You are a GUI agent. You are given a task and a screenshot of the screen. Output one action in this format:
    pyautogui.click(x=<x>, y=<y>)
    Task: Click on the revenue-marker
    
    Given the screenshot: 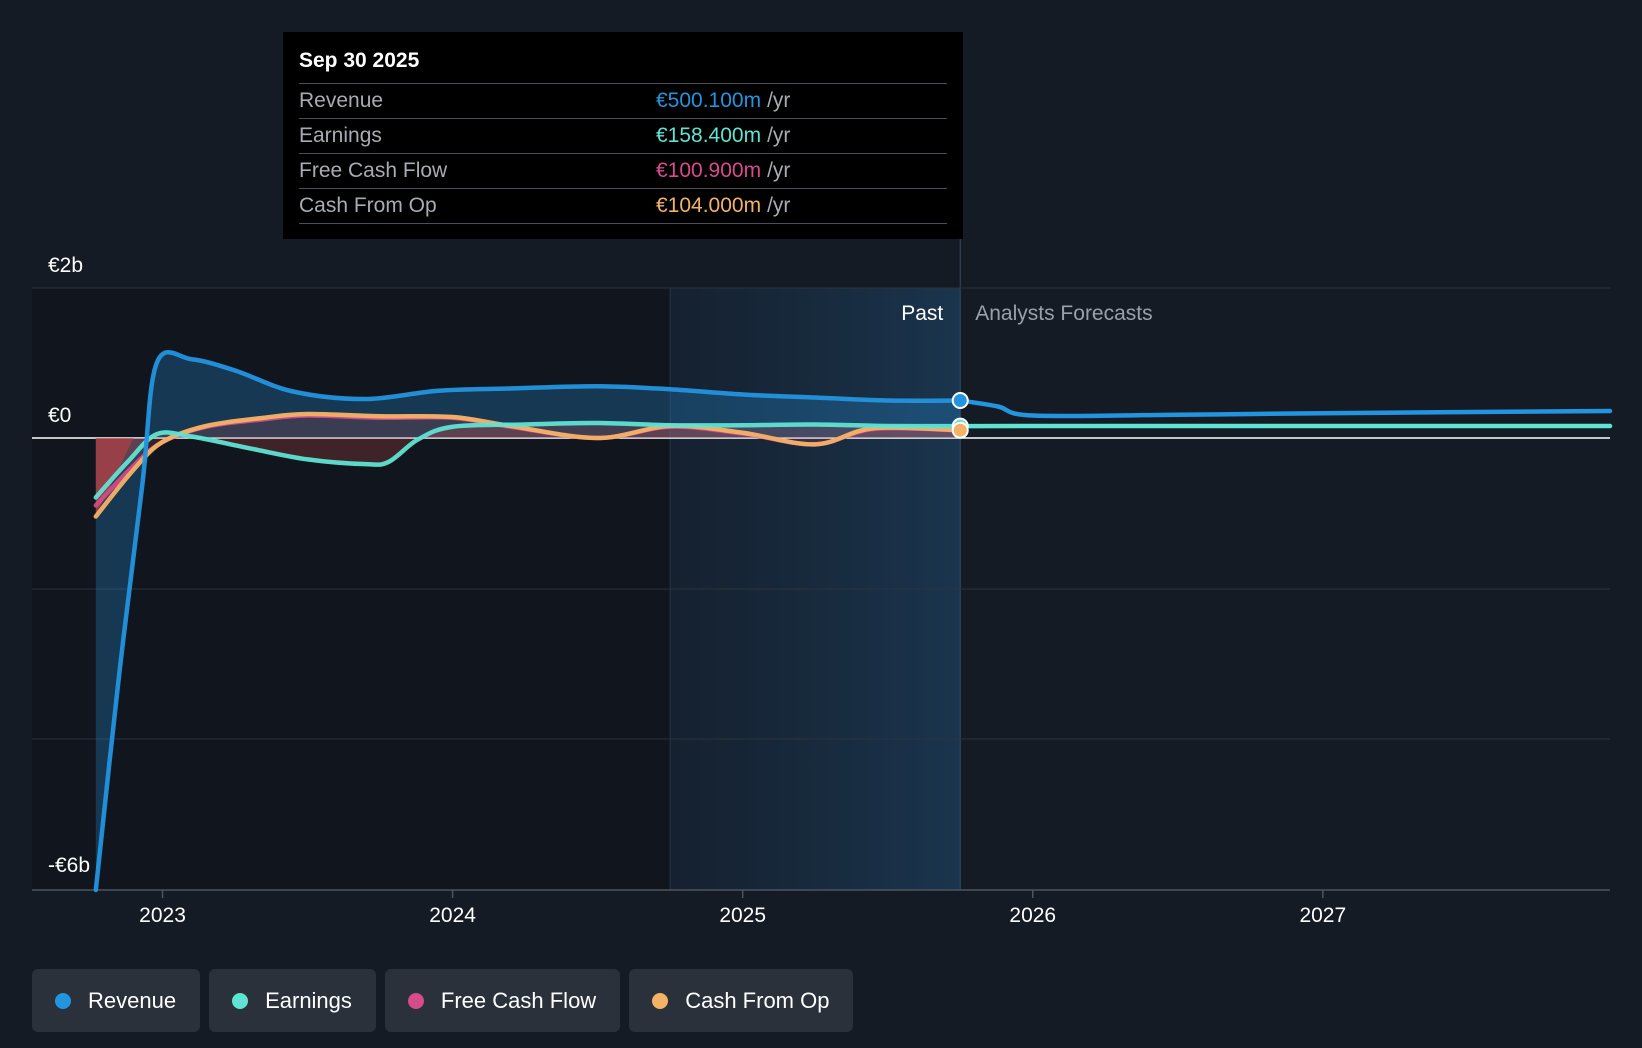 What is the action you would take?
    pyautogui.click(x=960, y=400)
    